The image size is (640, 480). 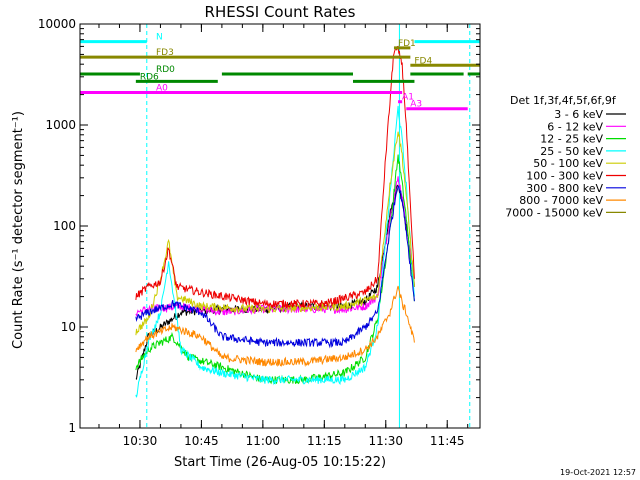 I want to click on legend-label: 50 - 100 keV, so click(x=568, y=163).